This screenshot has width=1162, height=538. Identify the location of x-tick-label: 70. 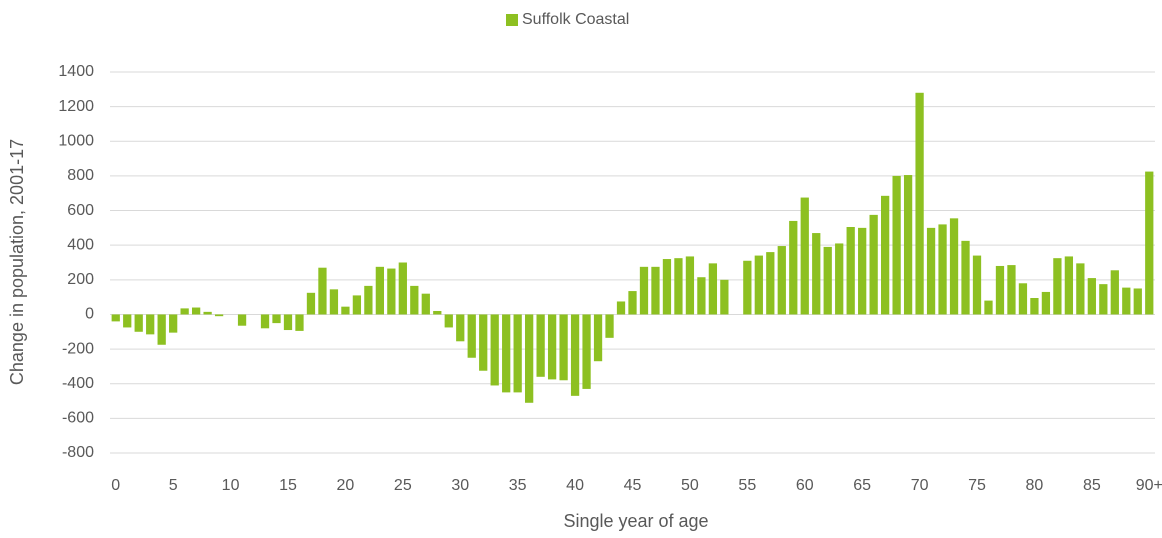
(920, 485).